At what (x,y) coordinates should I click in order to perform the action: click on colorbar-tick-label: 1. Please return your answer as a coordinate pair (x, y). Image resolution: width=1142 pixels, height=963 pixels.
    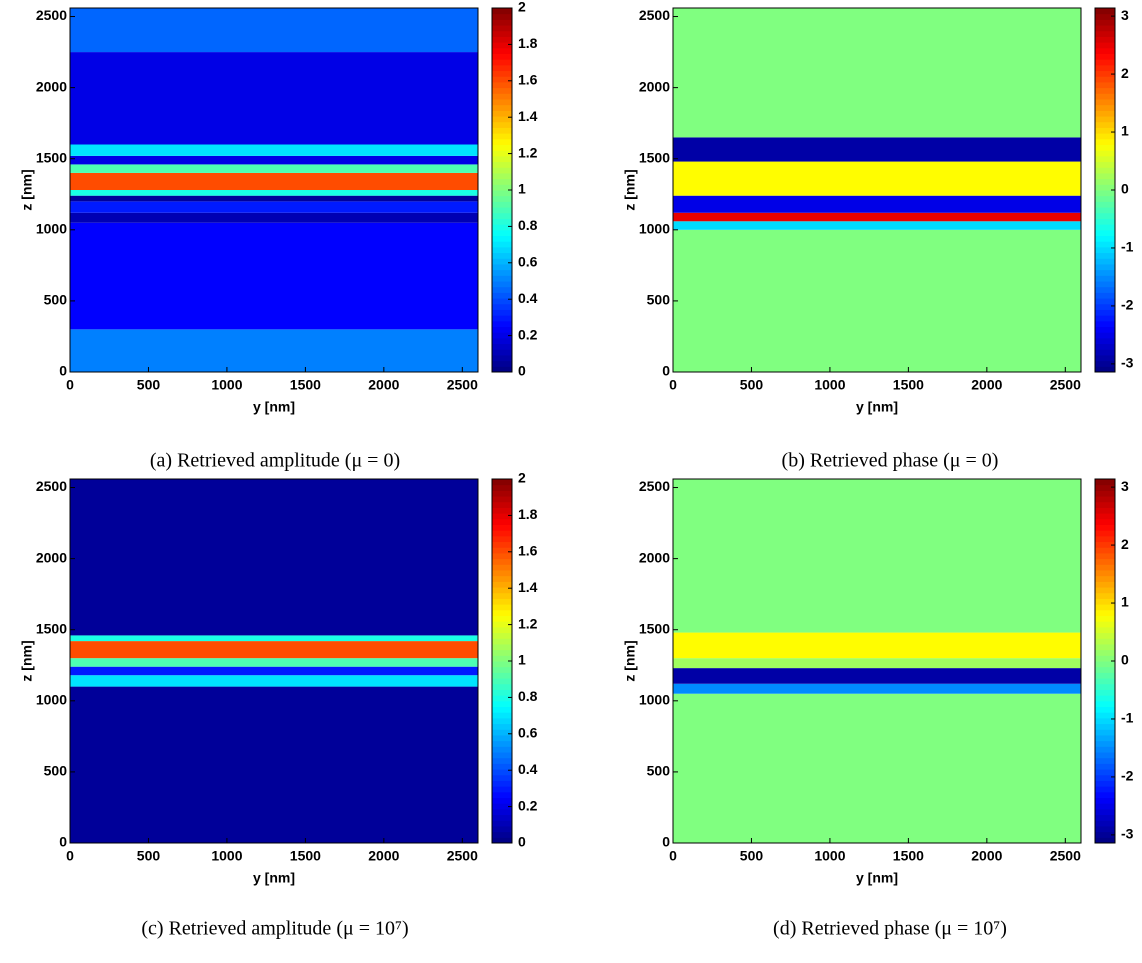
    Looking at the image, I should click on (522, 660).